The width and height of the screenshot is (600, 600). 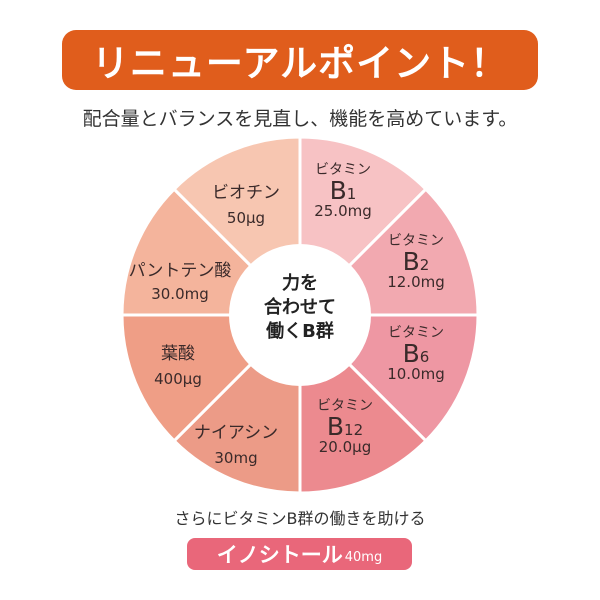 I want to click on b12-letter: B12, so click(x=345, y=427).